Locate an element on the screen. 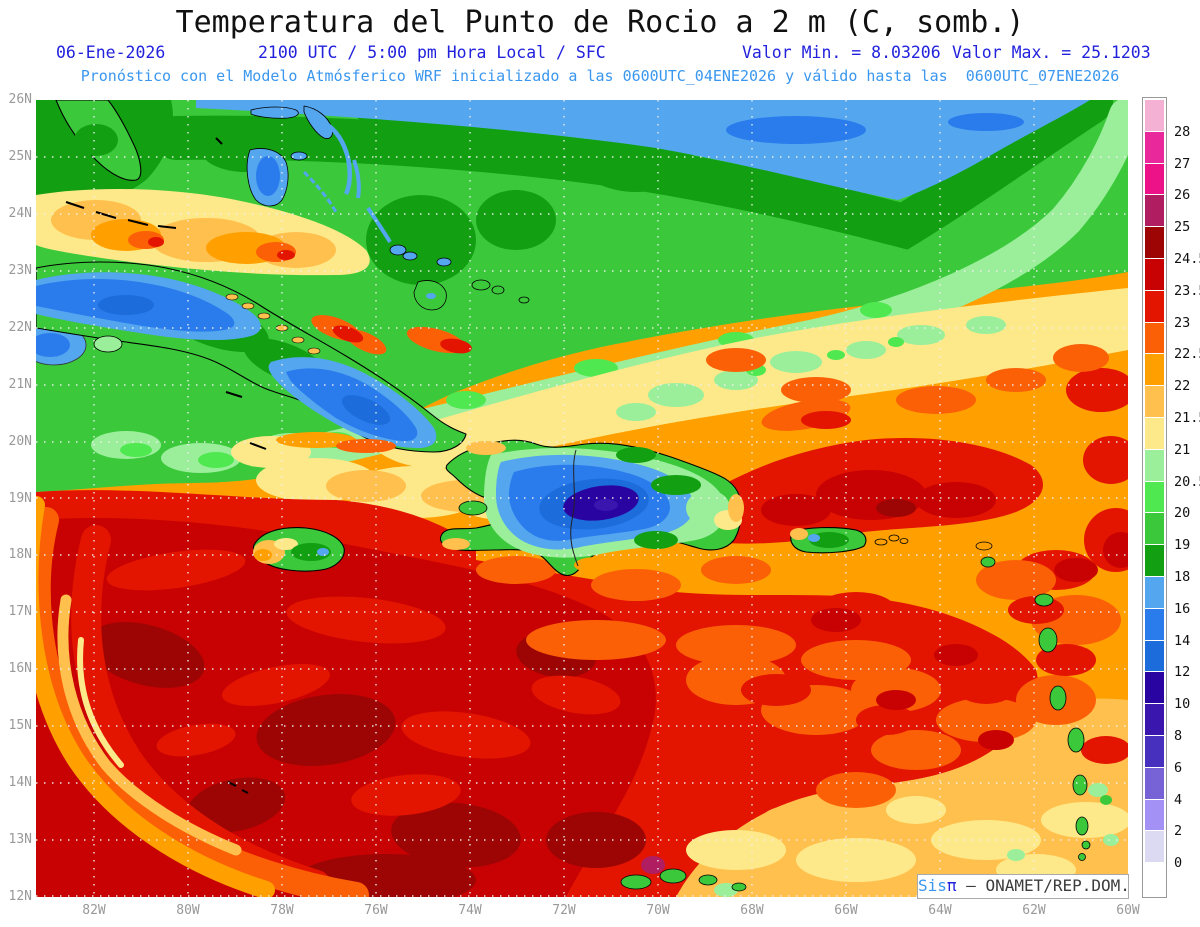 The width and height of the screenshot is (1200, 927). x-tick-label: 62W is located at coordinates (1034, 910).